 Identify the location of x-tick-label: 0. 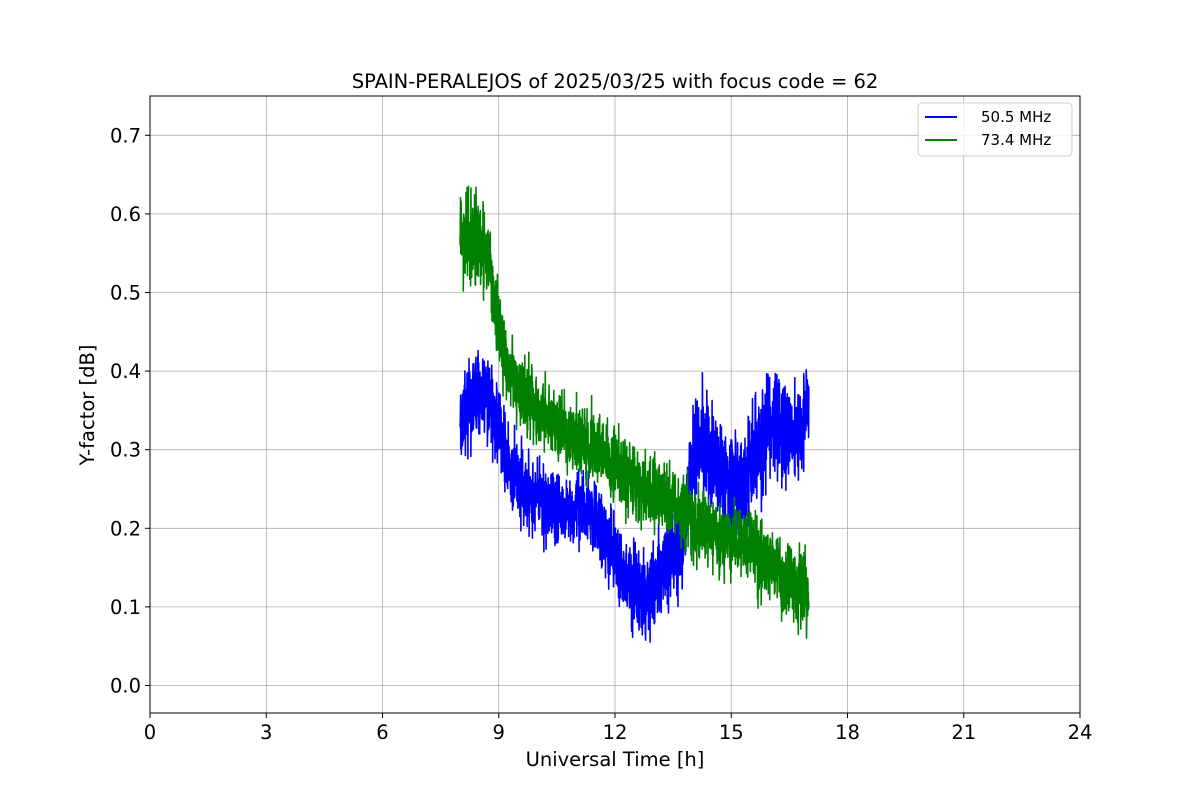
(150, 732).